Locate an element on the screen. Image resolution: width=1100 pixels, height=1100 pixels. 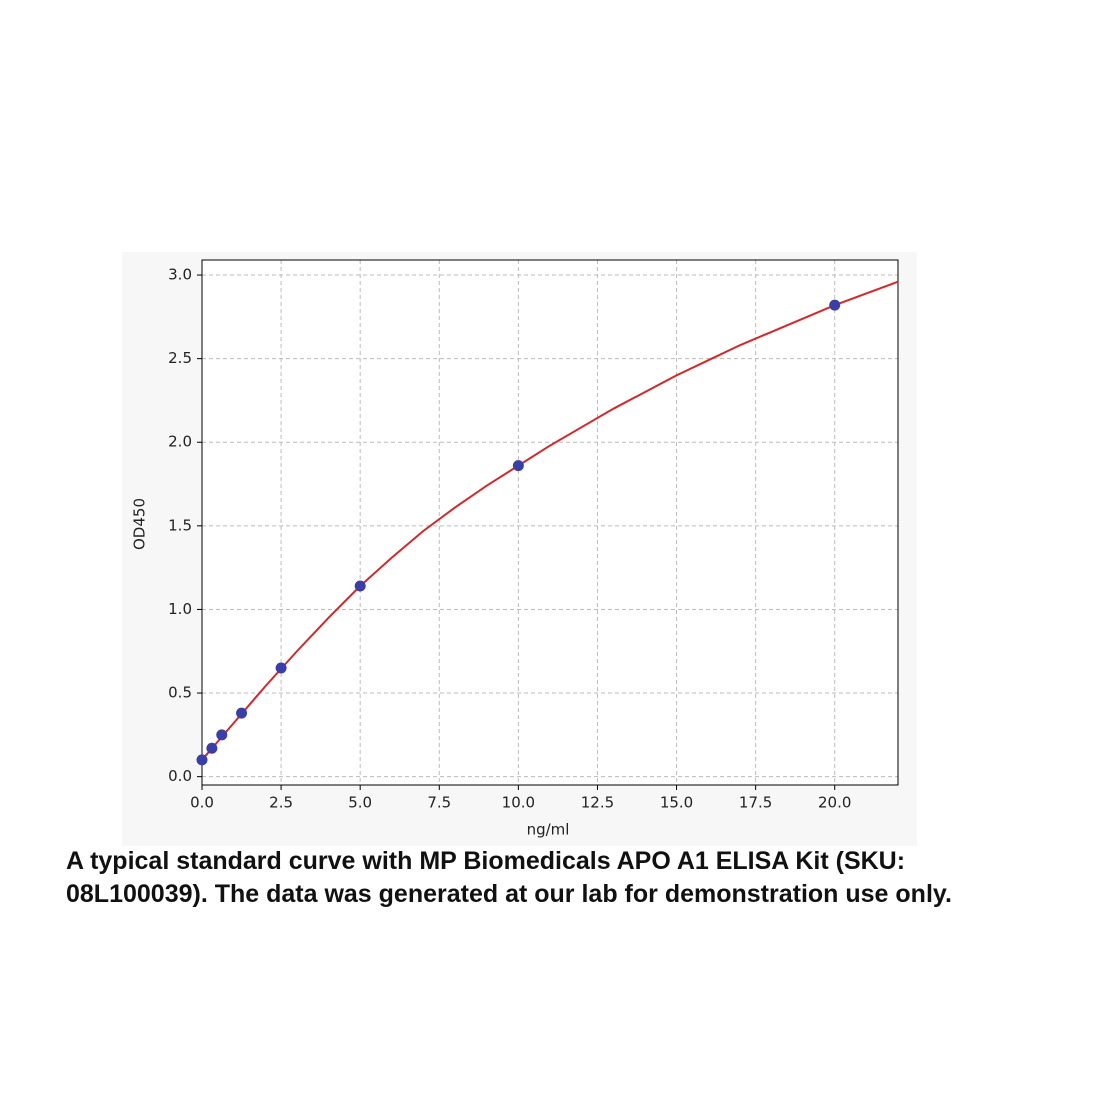
x-tick-label: 10.0 is located at coordinates (518, 803).